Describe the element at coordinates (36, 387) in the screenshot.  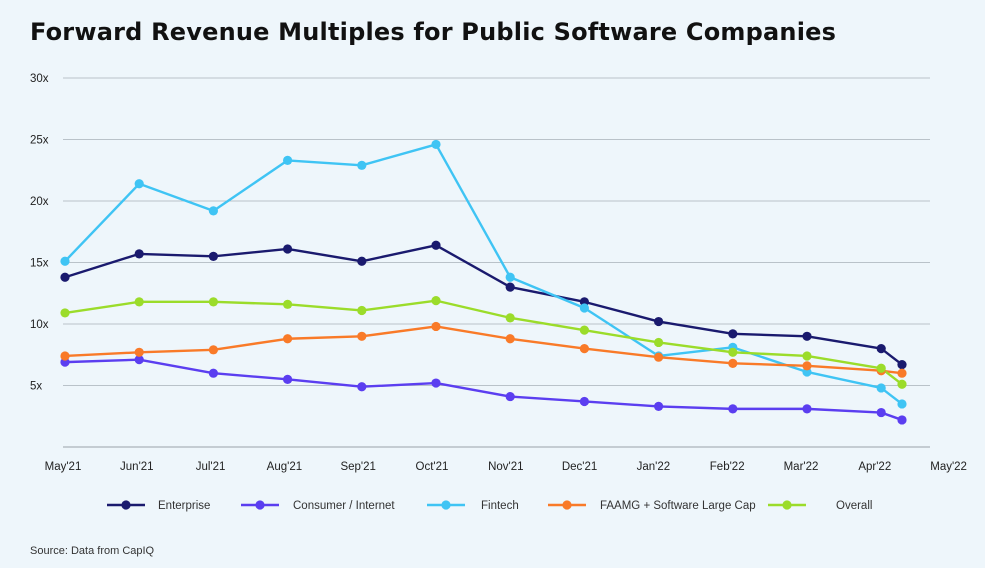
I see `y-tick-label: 5x` at that location.